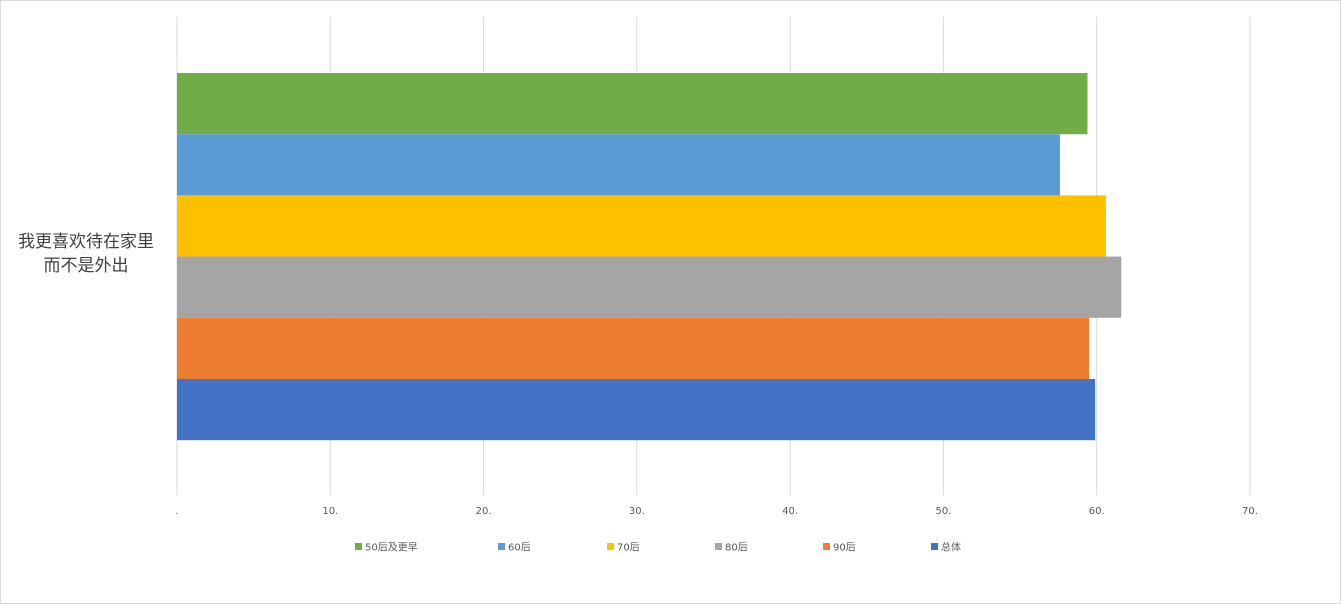 The width and height of the screenshot is (1341, 605). Describe the element at coordinates (391, 548) in the screenshot. I see `legend-label-50后及更早: 50后及更早` at that location.